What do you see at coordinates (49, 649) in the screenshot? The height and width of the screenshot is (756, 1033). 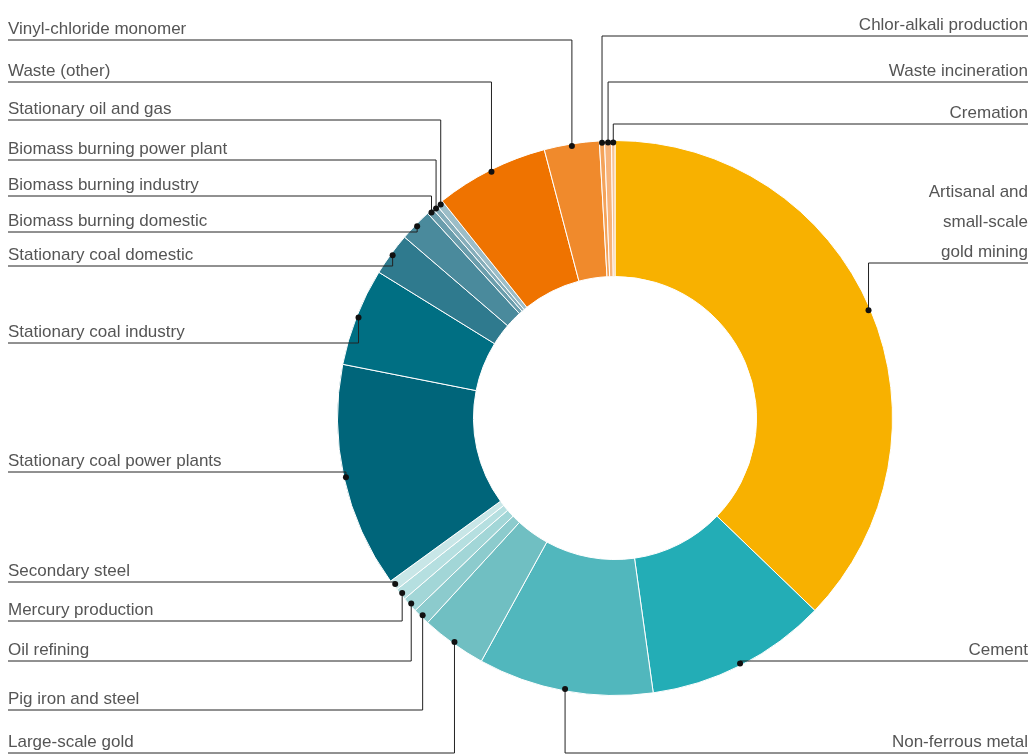 I see `slice-label: Oil refining` at bounding box center [49, 649].